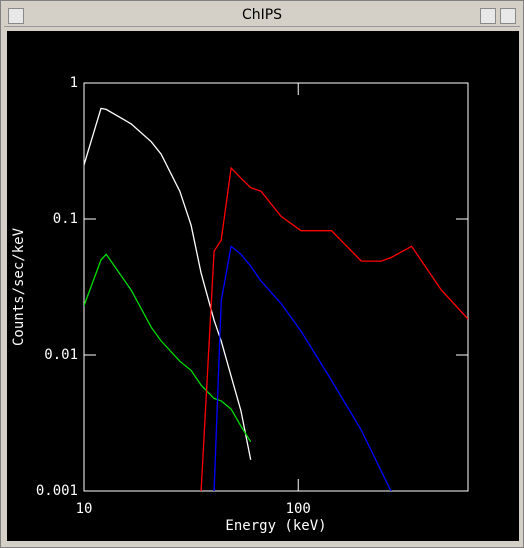 The height and width of the screenshot is (548, 524). Describe the element at coordinates (298, 509) in the screenshot. I see `x-tick-label: 100` at that location.